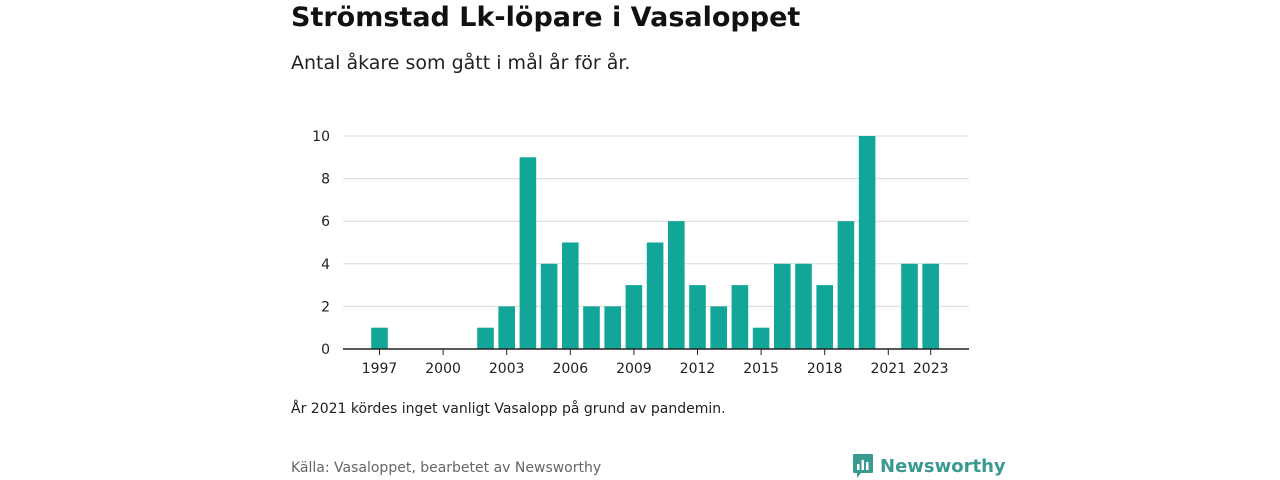 The height and width of the screenshot is (480, 1280). Describe the element at coordinates (761, 369) in the screenshot. I see `x-tick-label-2015: 2015` at that location.